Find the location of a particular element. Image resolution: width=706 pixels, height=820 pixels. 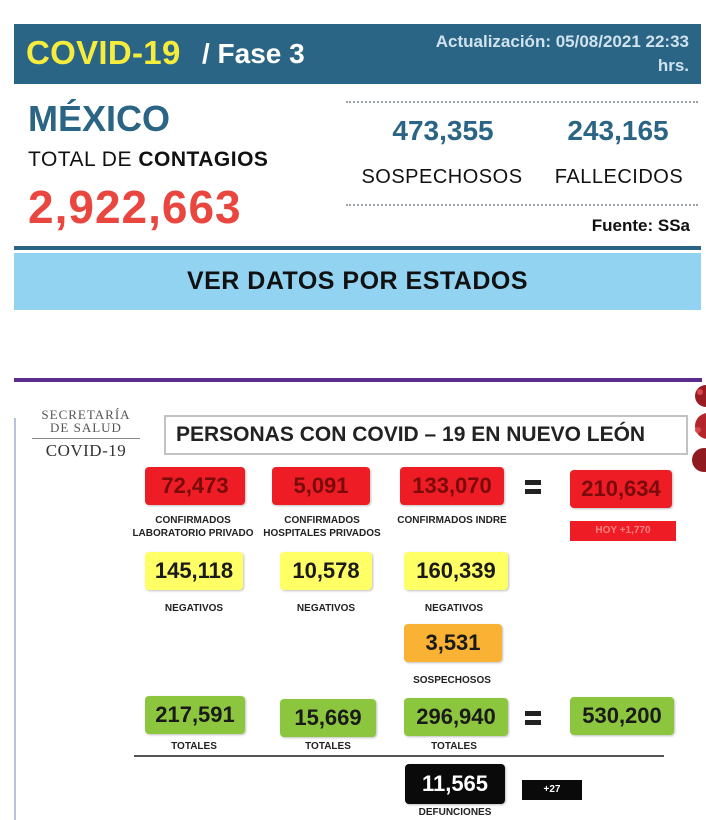

last-updated: Actualización: 05/08/2021 22:33 hrs. is located at coordinates (529, 54).